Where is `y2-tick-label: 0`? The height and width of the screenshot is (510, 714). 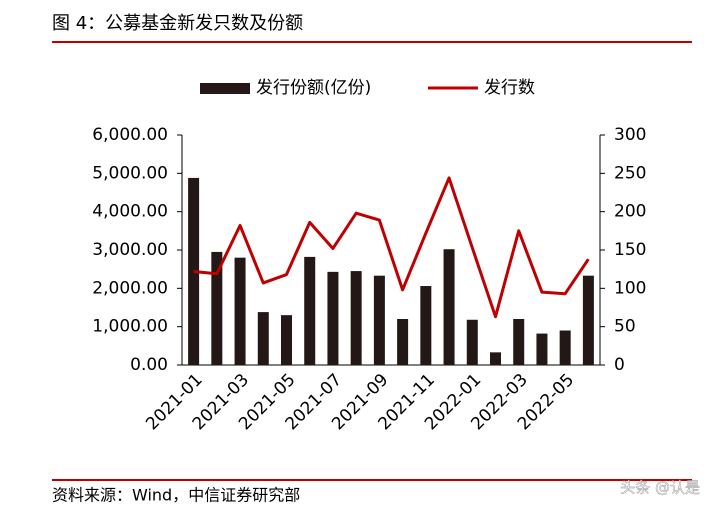 y2-tick-label: 0 is located at coordinates (619, 365).